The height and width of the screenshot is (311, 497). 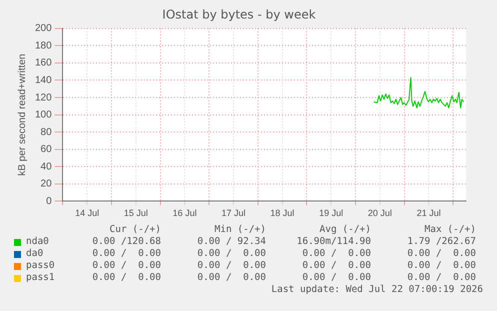 What do you see at coordinates (377, 290) in the screenshot?
I see `text: Last update: Wed Jul 22 07:00:19 2026` at bounding box center [377, 290].